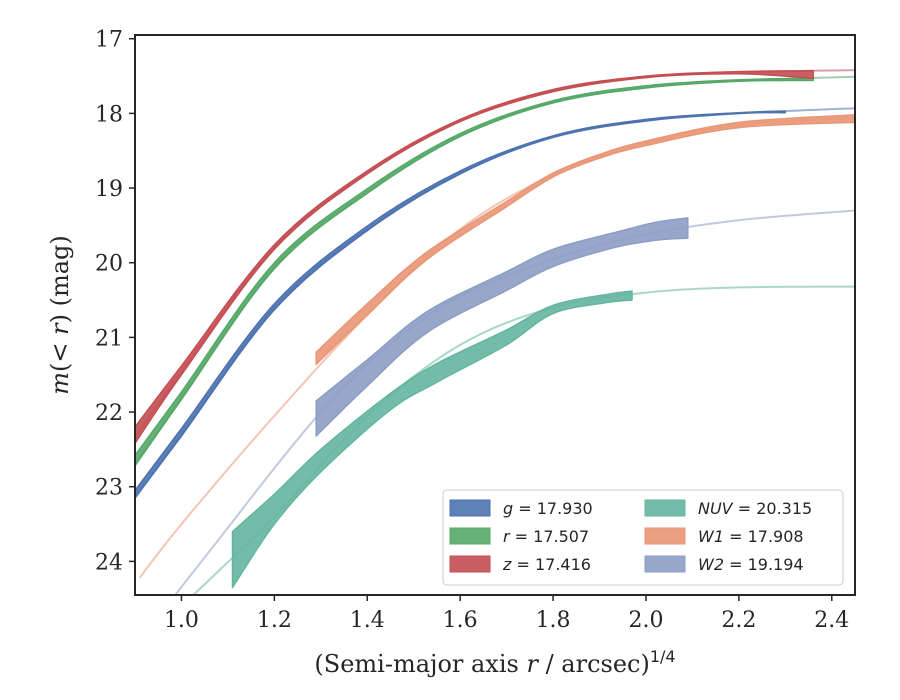 The width and height of the screenshot is (900, 700). I want to click on x-tick-label: 2.4, so click(831, 620).